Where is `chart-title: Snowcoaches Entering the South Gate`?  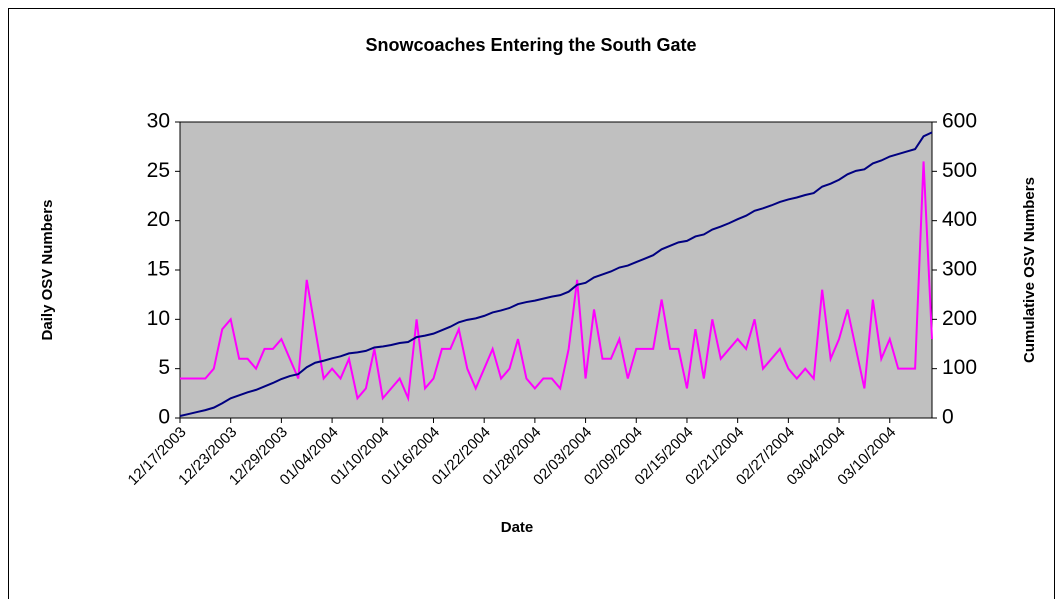
chart-title: Snowcoaches Entering the South Gate is located at coordinates (530, 45).